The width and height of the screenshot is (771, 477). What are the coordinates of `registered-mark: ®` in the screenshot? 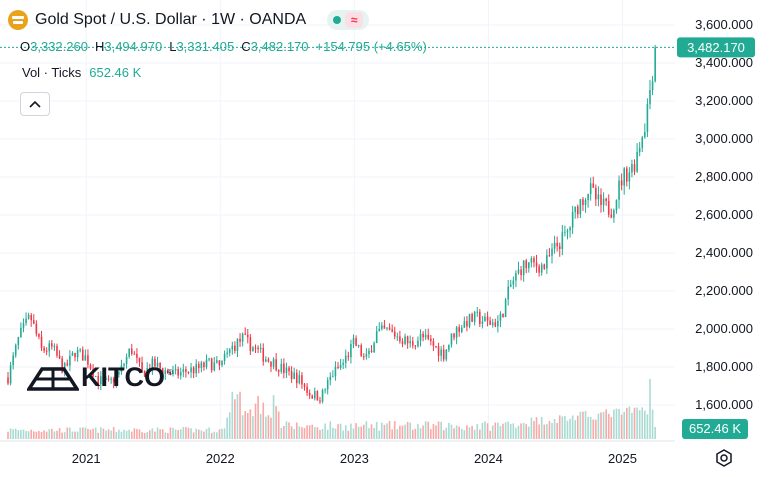 It's located at (170, 372).